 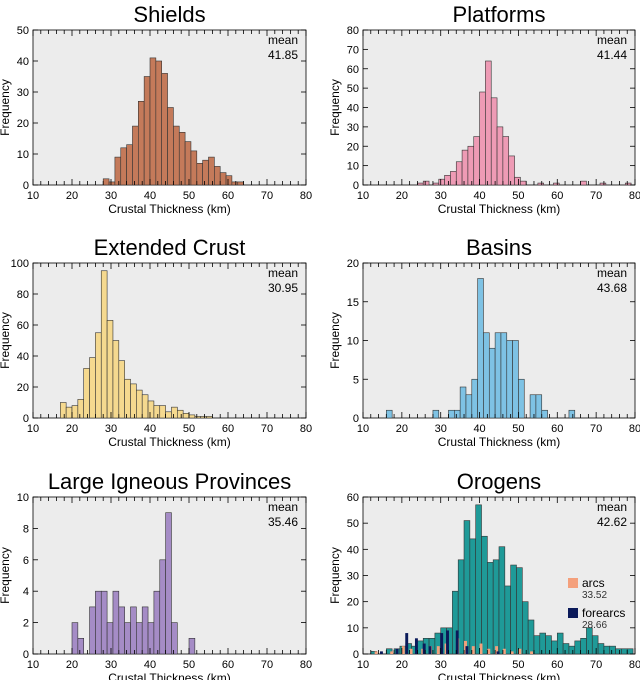 What do you see at coordinates (356, 380) in the screenshot?
I see `y-tick-label: 5` at bounding box center [356, 380].